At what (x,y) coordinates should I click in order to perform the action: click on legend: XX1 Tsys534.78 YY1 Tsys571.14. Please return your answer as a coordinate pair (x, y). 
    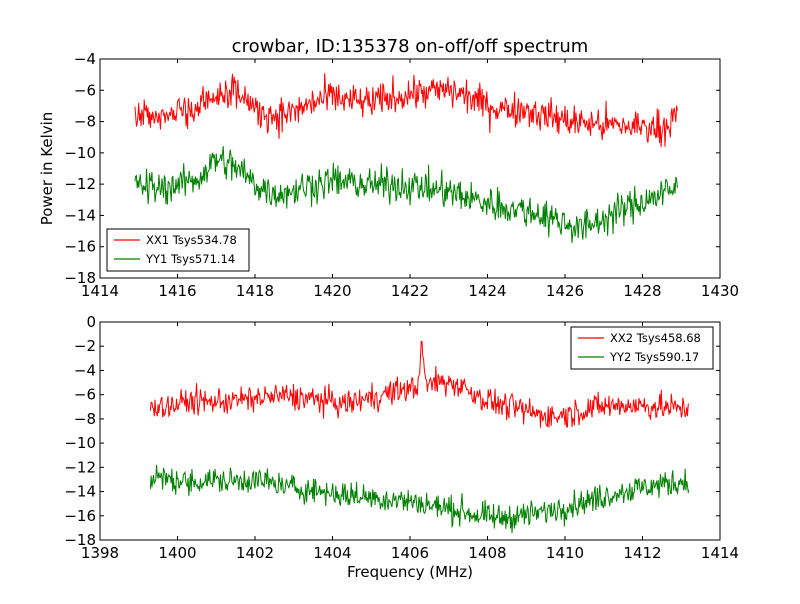
    Looking at the image, I should click on (178, 250).